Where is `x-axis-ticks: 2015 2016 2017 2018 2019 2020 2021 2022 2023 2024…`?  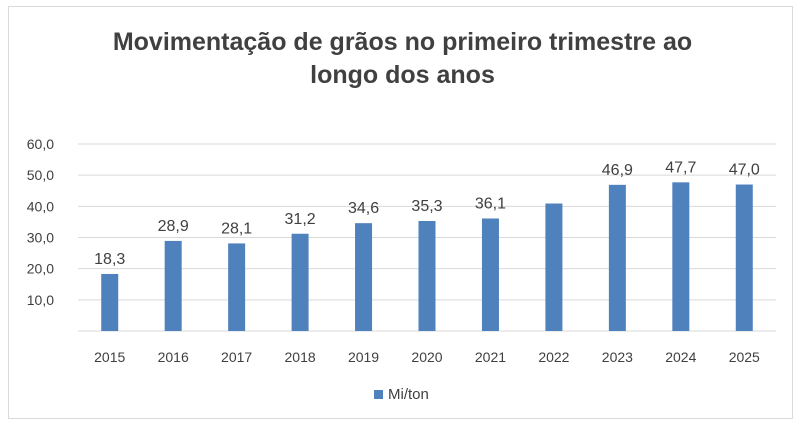 x-axis-ticks: 2015 2016 2017 2018 2019 2020 2021 2022 2023 2024… is located at coordinates (427, 357).